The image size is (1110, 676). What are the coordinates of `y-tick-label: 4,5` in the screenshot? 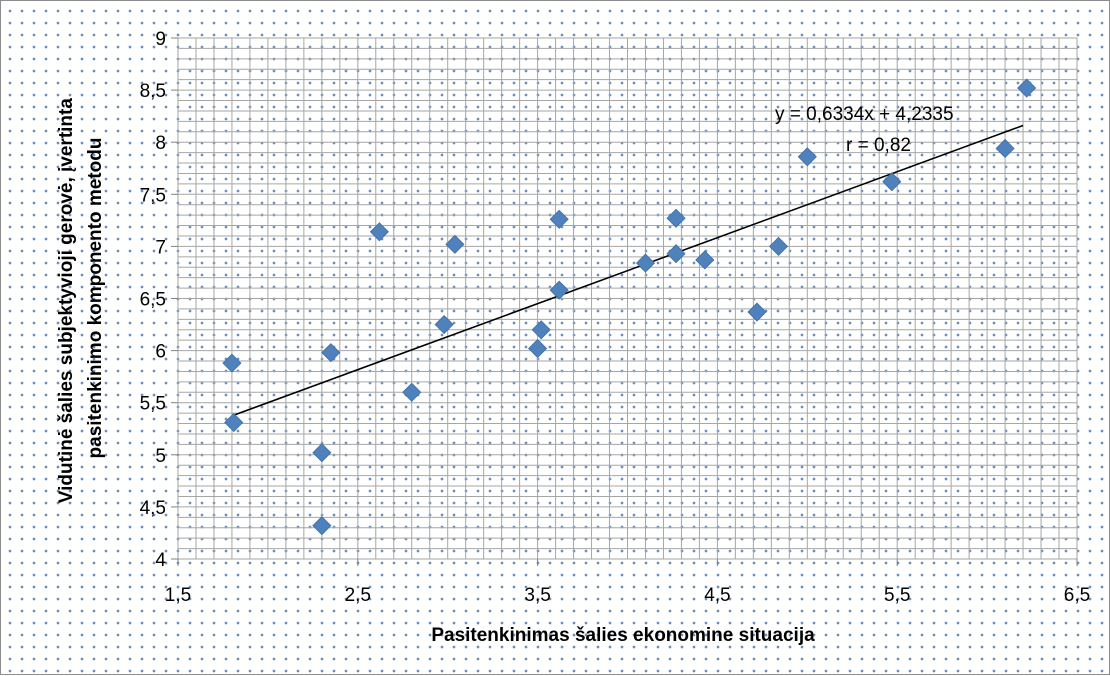 It's located at (153, 508).